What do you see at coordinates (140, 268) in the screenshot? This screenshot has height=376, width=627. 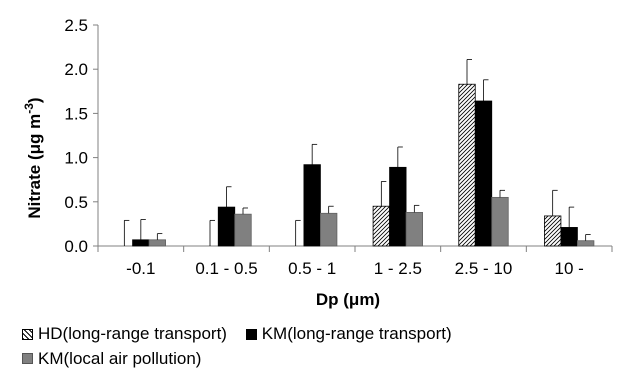 I see `x-tick-label: -0.1` at bounding box center [140, 268].